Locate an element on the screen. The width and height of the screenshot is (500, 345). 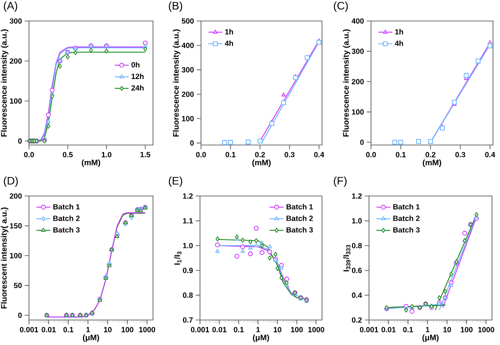
y-axis-title: I$_{1}$/I$_{3}$ is located at coordinates (178, 258).